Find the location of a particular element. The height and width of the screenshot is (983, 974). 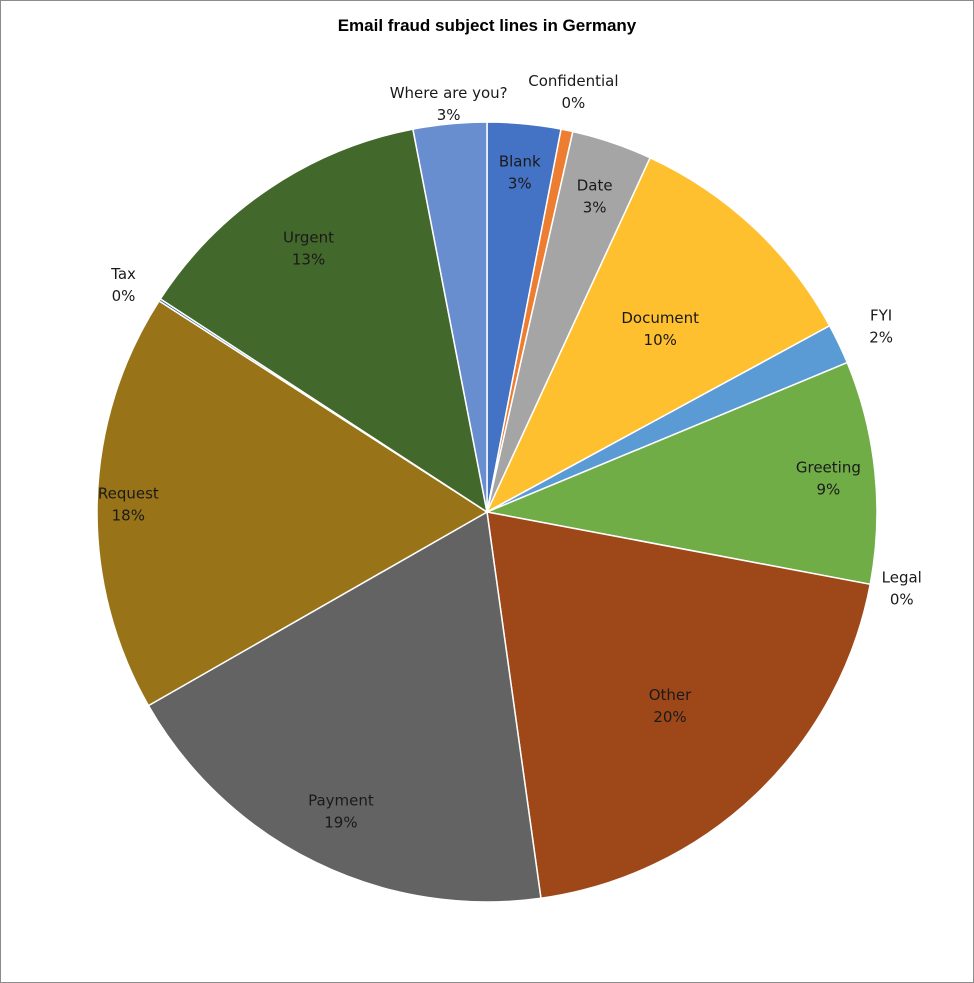

slice-label-confidential: Confidential is located at coordinates (573, 81).